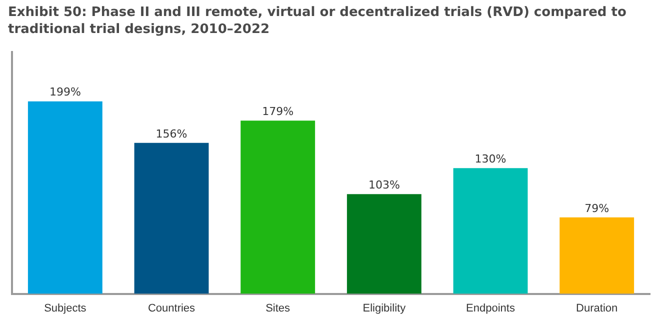 This screenshot has width=660, height=327. What do you see at coordinates (384, 308) in the screenshot?
I see `x-tick-label: Eligibility` at bounding box center [384, 308].